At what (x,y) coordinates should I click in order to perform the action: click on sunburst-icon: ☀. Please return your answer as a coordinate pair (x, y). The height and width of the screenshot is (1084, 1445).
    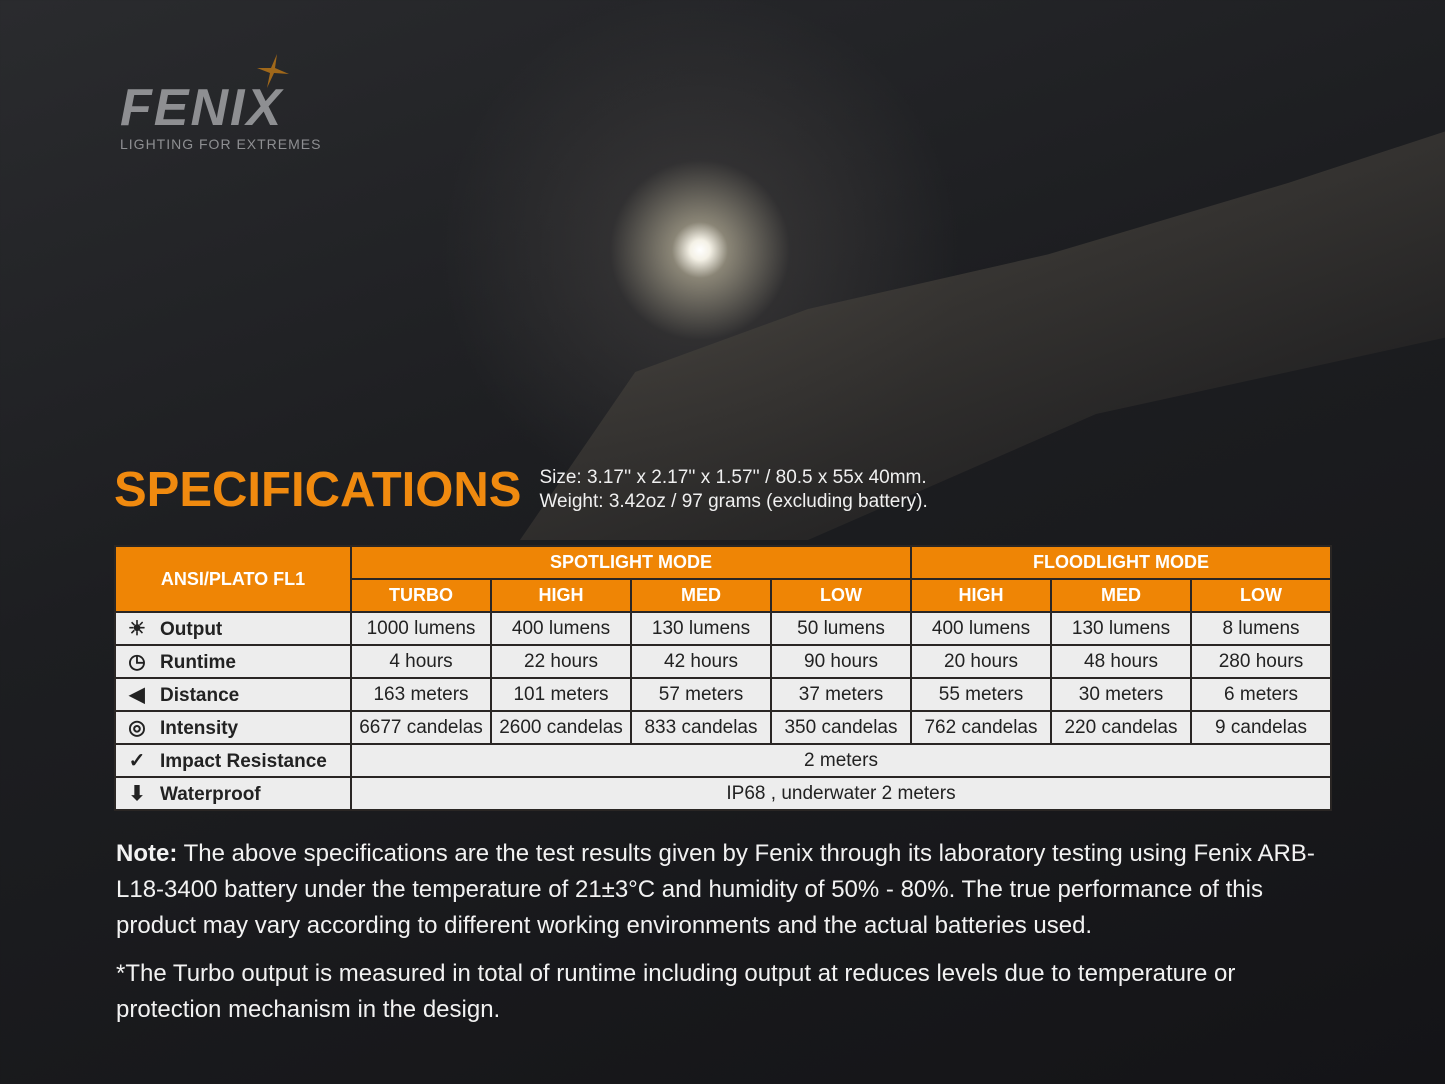
    Looking at the image, I should click on (137, 629).